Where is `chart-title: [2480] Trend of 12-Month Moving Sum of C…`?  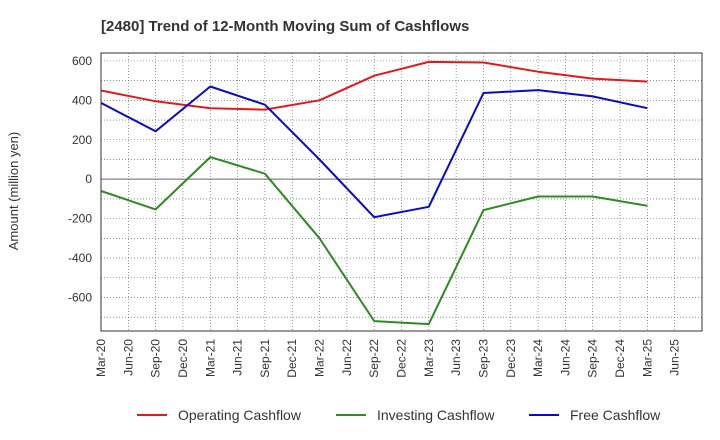 chart-title: [2480] Trend of 12-Month Moving Sum of C… is located at coordinates (285, 26).